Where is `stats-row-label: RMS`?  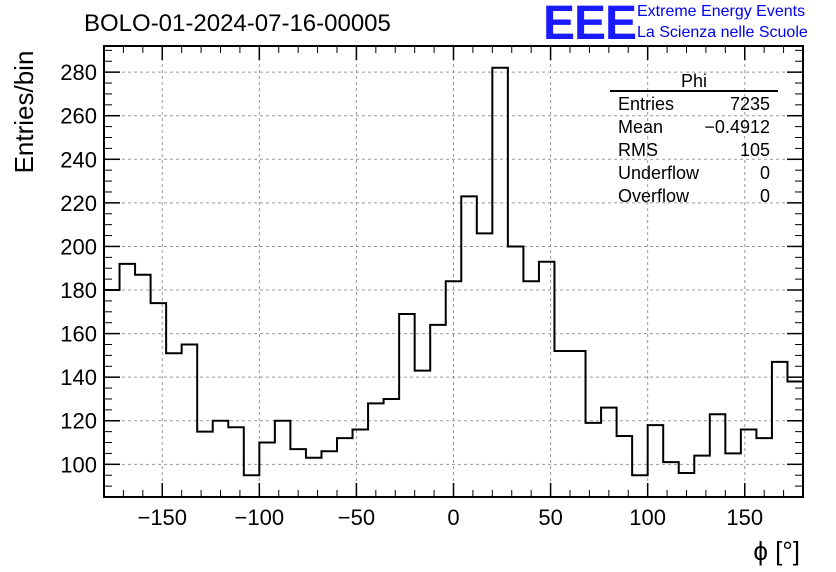
stats-row-label: RMS is located at coordinates (638, 150).